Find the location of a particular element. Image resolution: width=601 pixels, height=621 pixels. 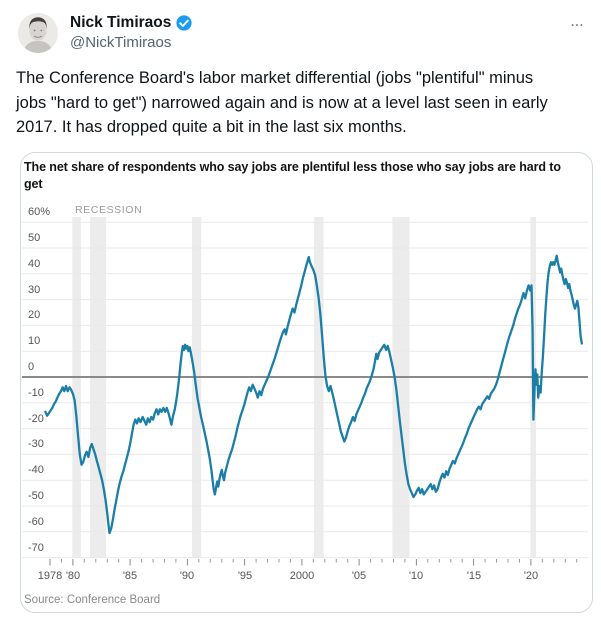

more-button is located at coordinates (577, 25).